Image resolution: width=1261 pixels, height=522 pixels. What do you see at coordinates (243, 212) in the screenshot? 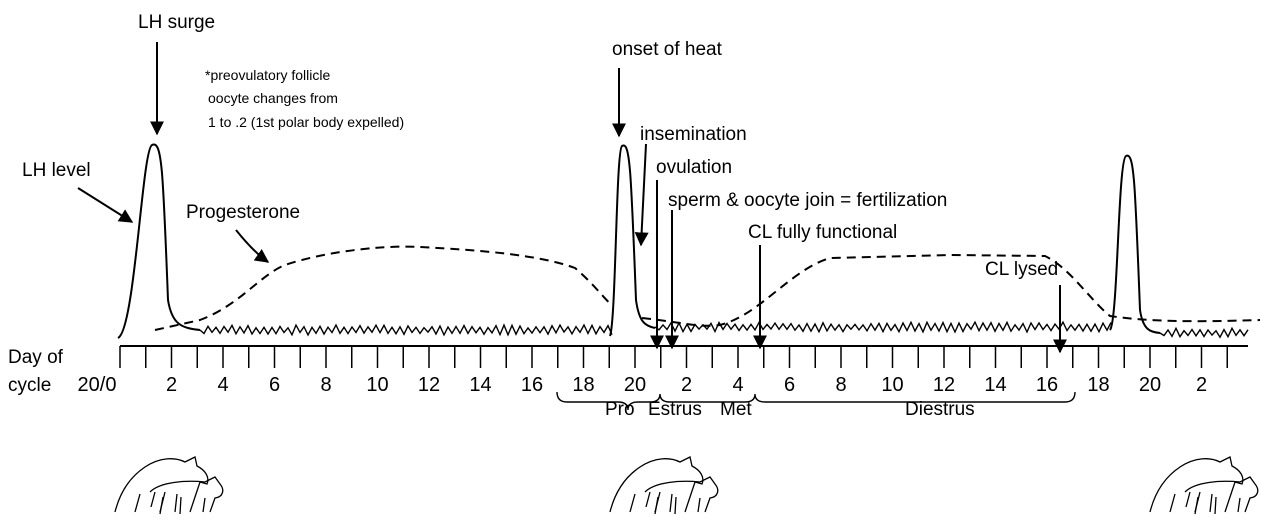
I see `label: Progesterone` at bounding box center [243, 212].